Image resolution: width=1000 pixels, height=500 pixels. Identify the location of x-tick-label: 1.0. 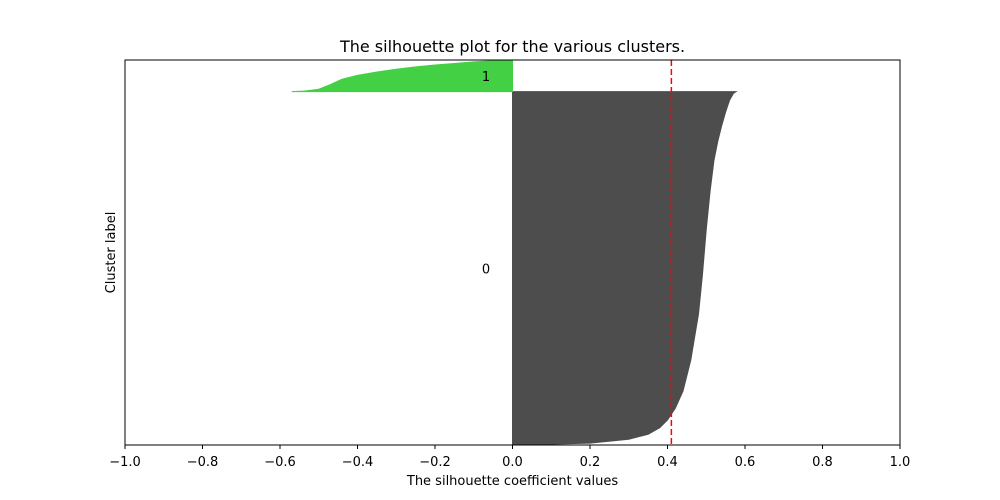
(900, 462).